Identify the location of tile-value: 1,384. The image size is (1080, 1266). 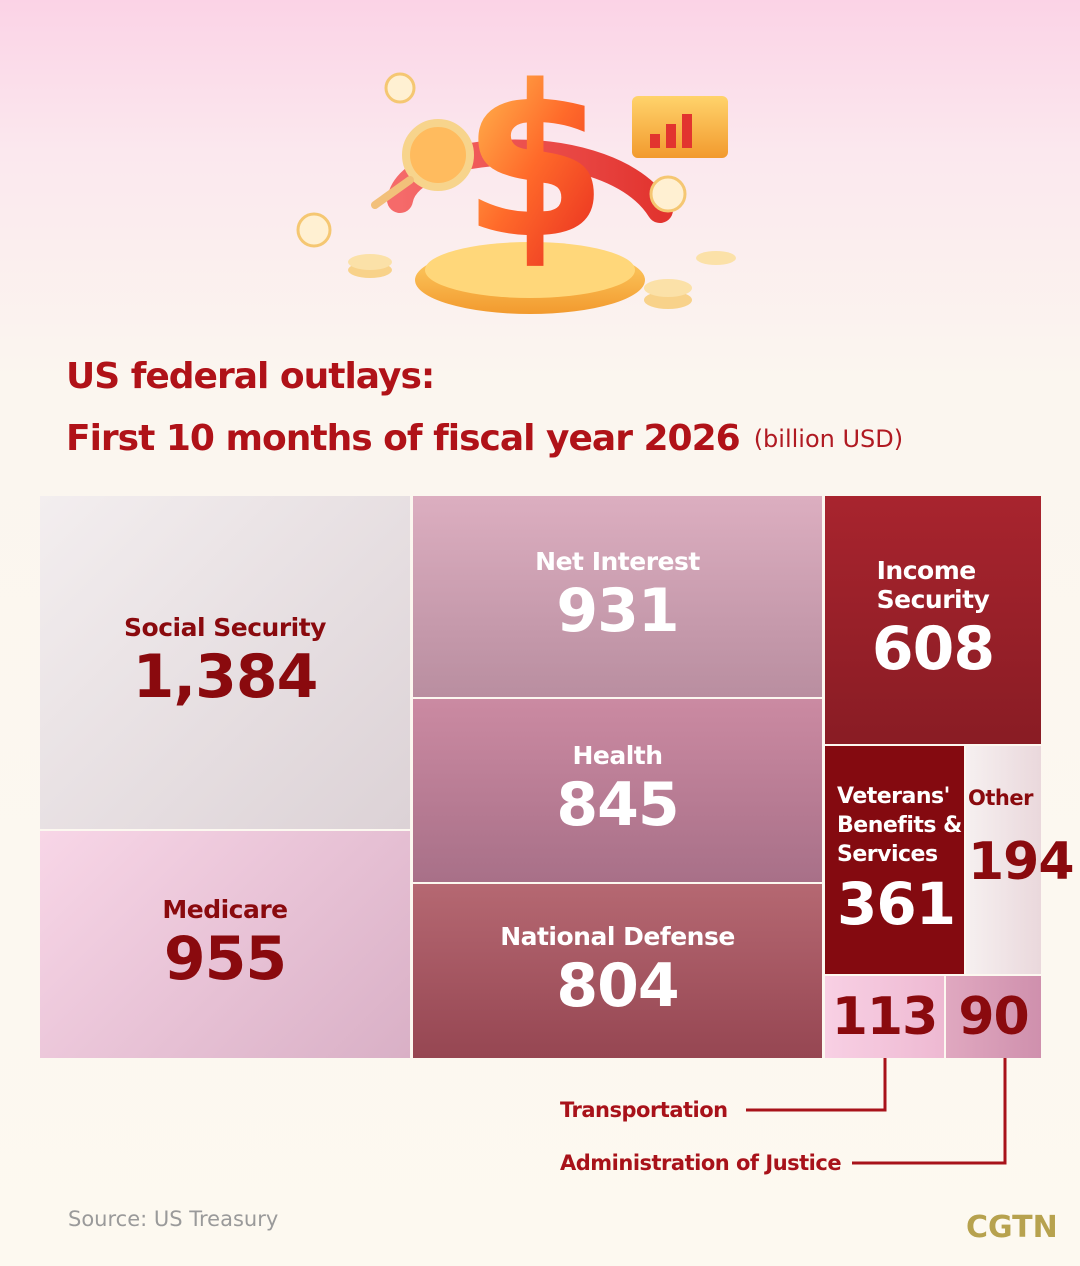
(225, 677).